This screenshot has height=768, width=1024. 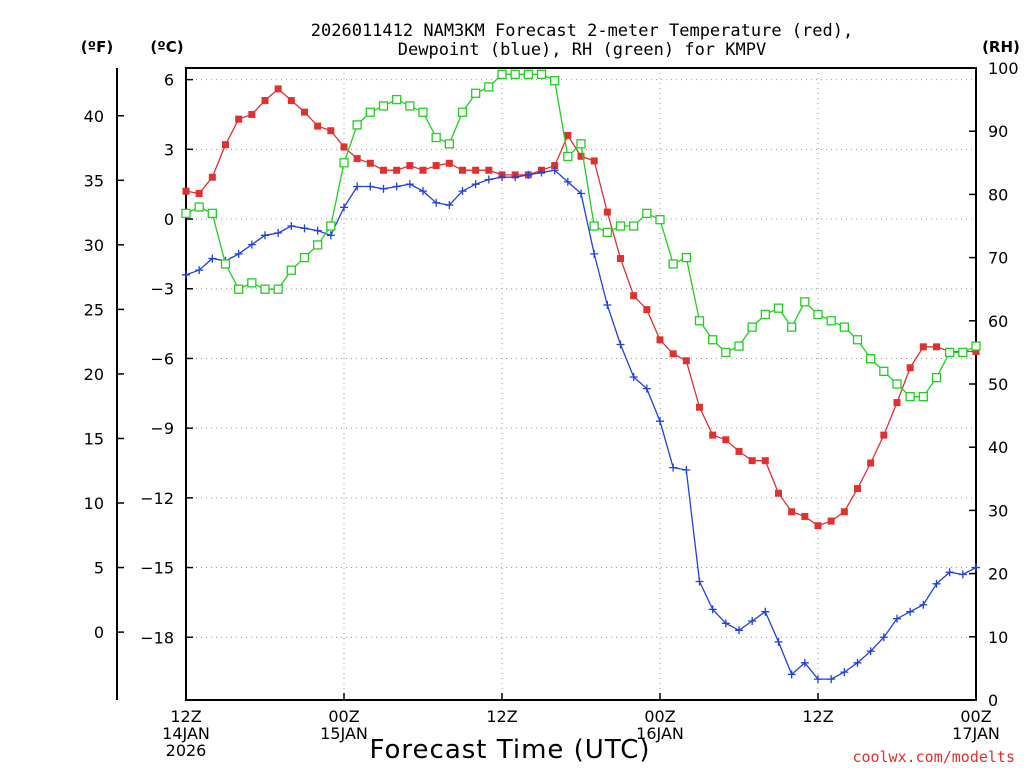 I want to click on fahrenheit-tick-label: 20, so click(x=94, y=374).